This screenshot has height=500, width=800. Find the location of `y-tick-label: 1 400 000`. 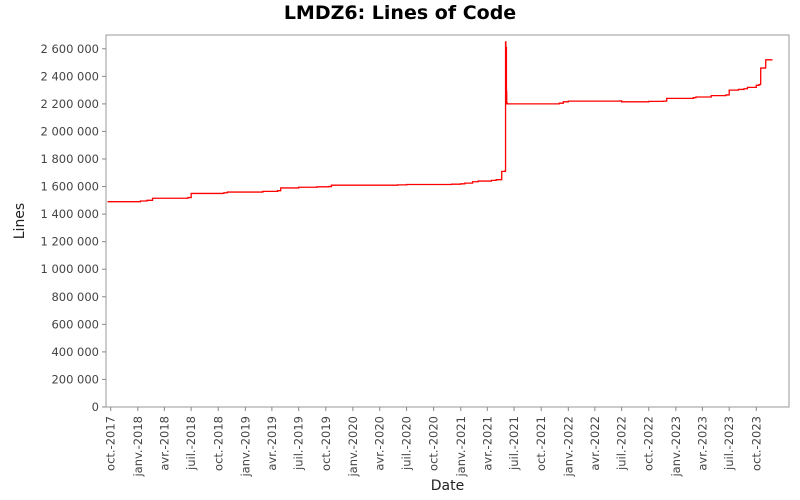

y-tick-label: 1 400 000 is located at coordinates (69, 214).